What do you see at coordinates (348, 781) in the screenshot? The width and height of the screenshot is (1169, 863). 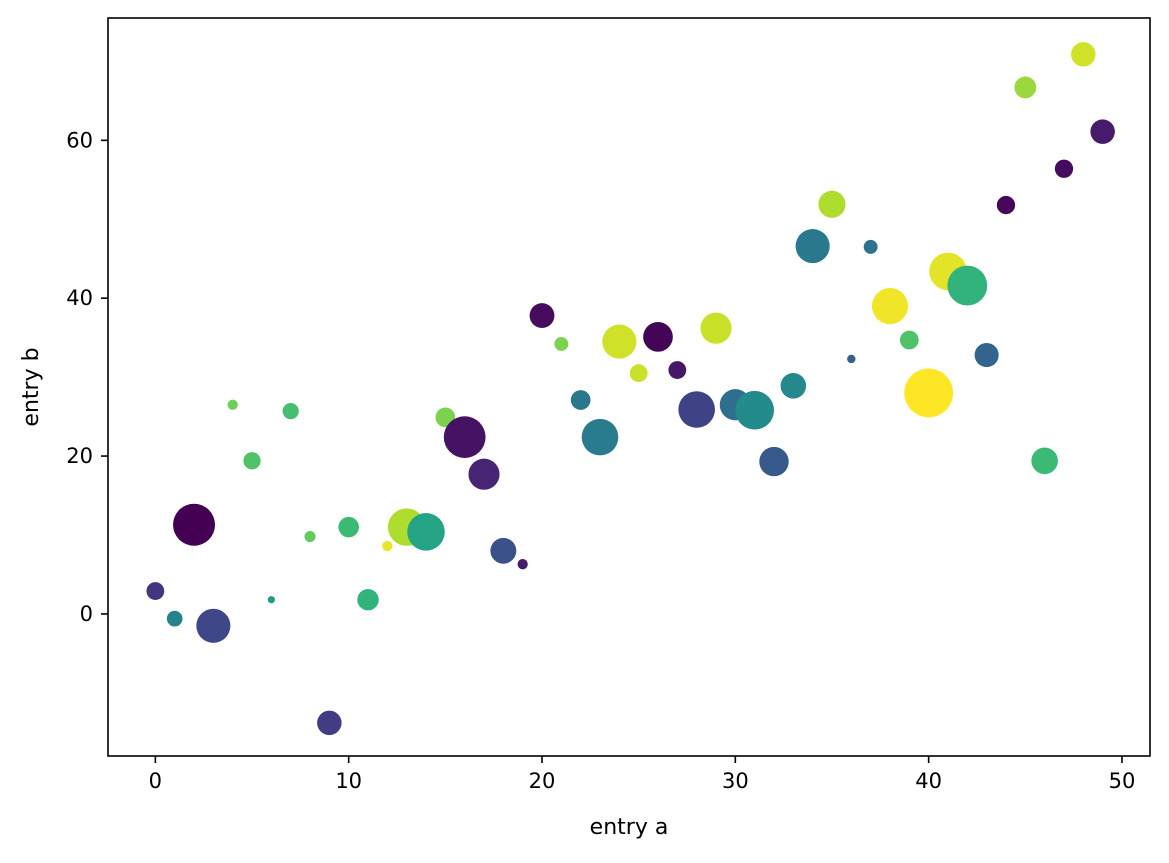 I see `x-tick-label: 10` at bounding box center [348, 781].